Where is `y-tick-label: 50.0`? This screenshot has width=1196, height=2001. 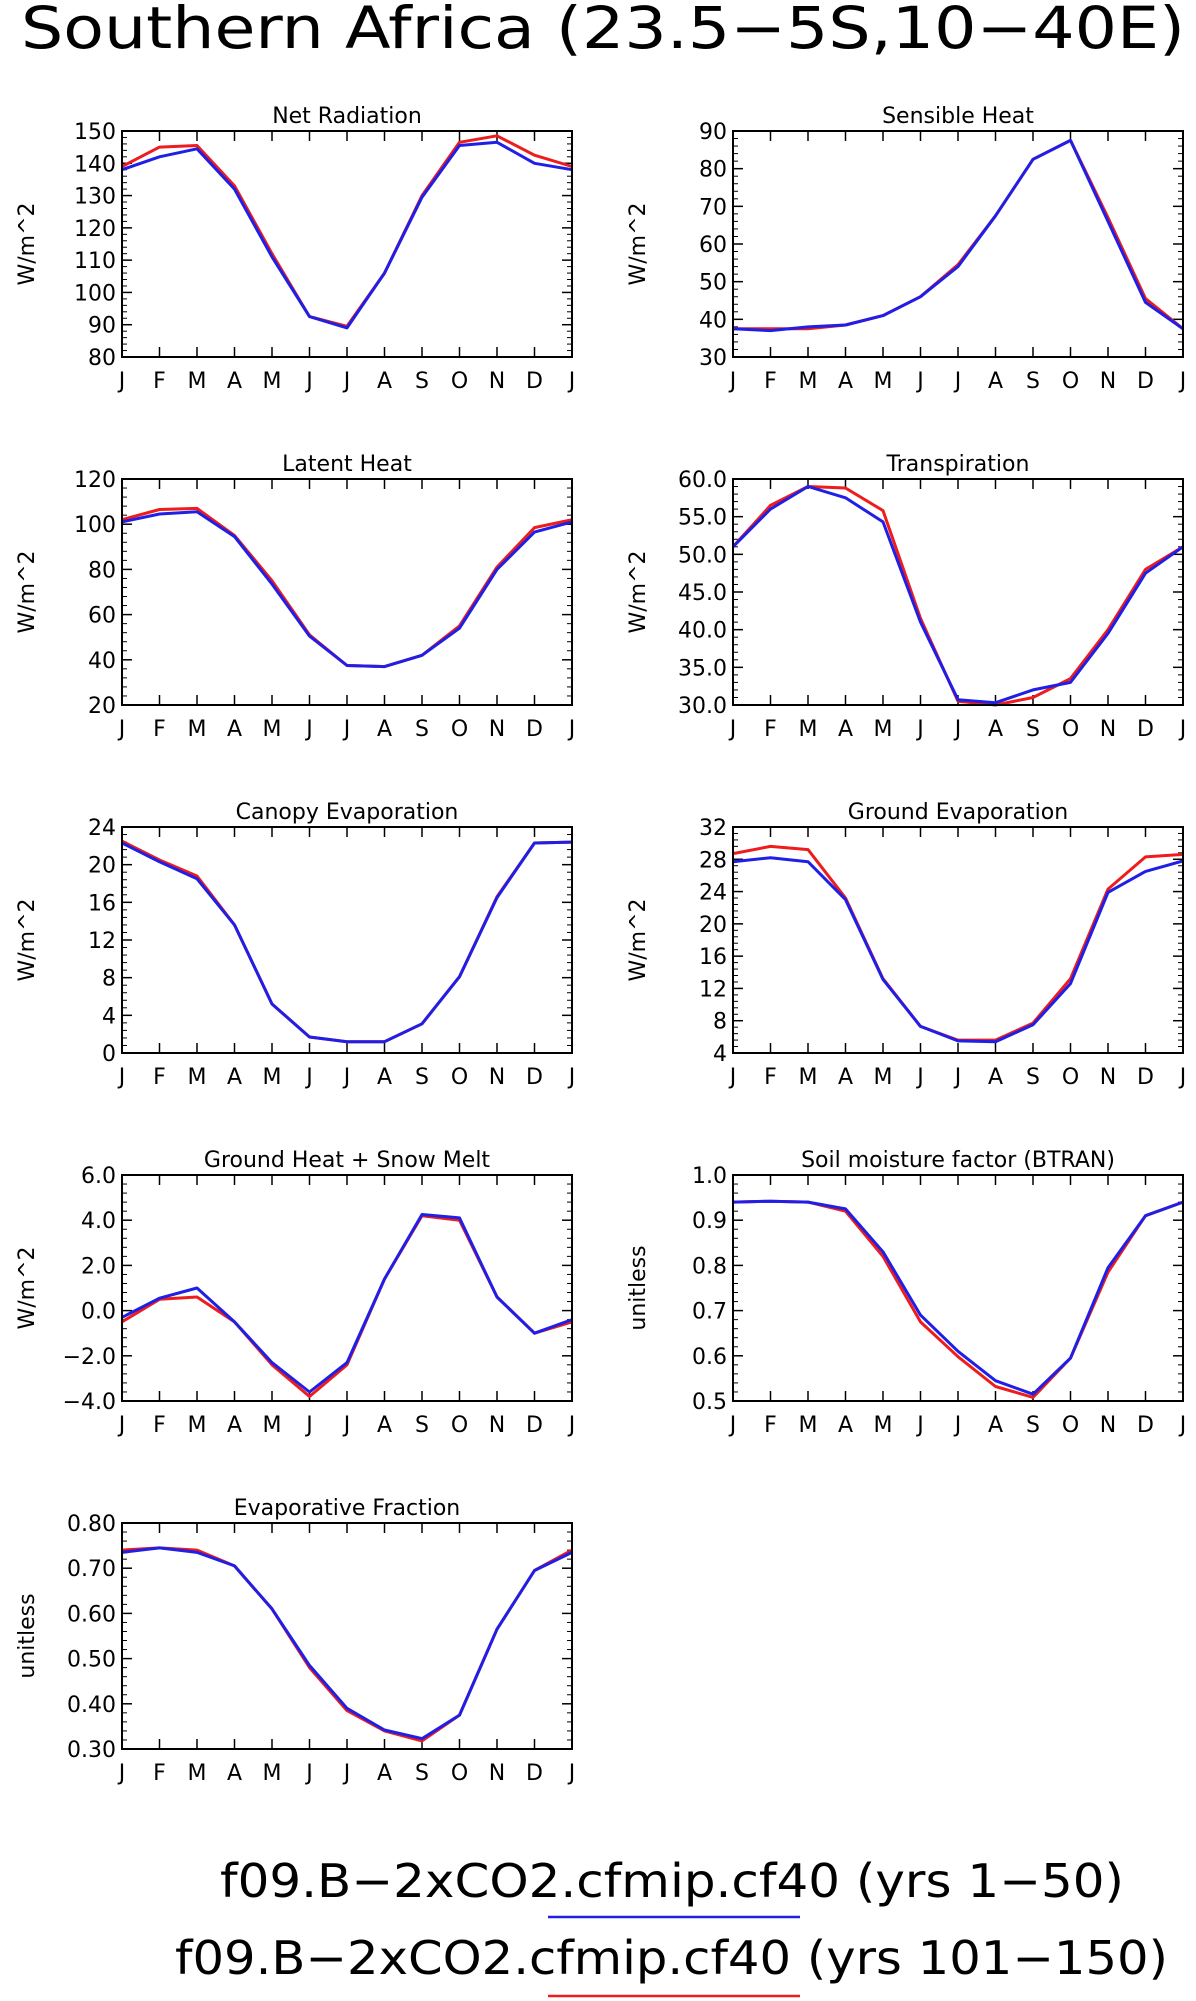
y-tick-label: 50.0 is located at coordinates (702, 555).